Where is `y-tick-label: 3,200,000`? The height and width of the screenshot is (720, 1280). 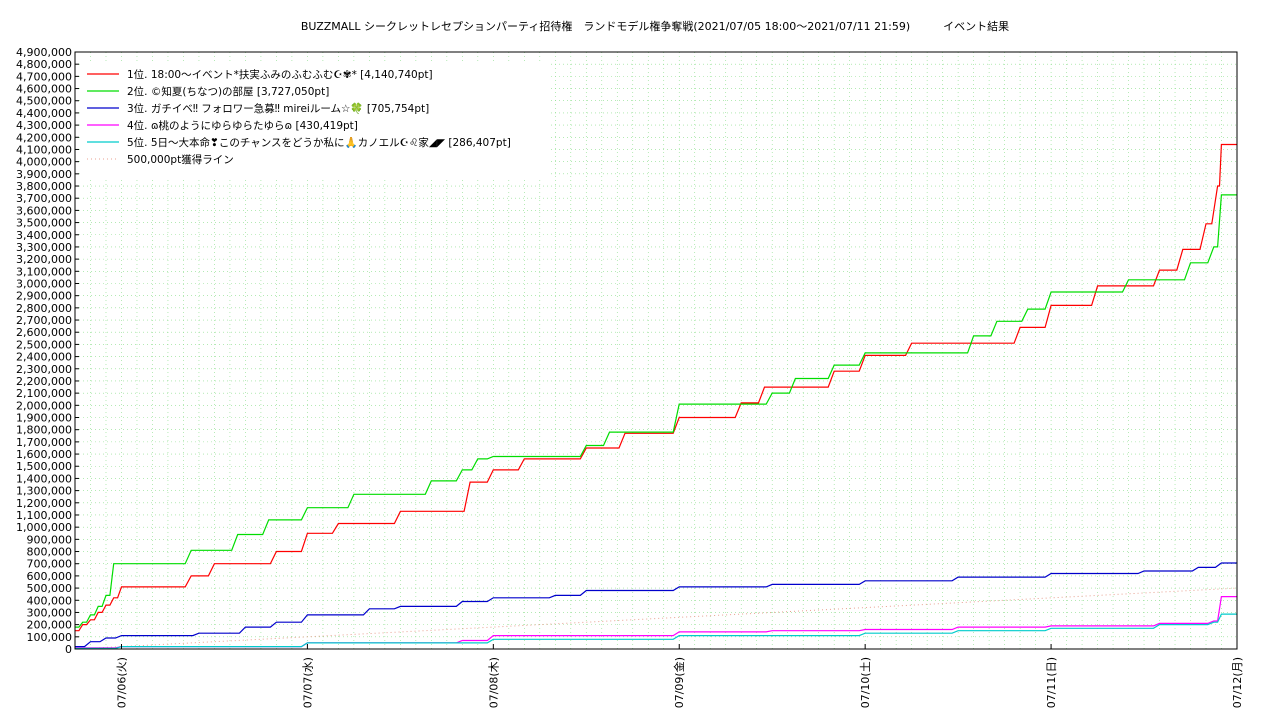
y-tick-label: 3,200,000 is located at coordinates (44, 259).